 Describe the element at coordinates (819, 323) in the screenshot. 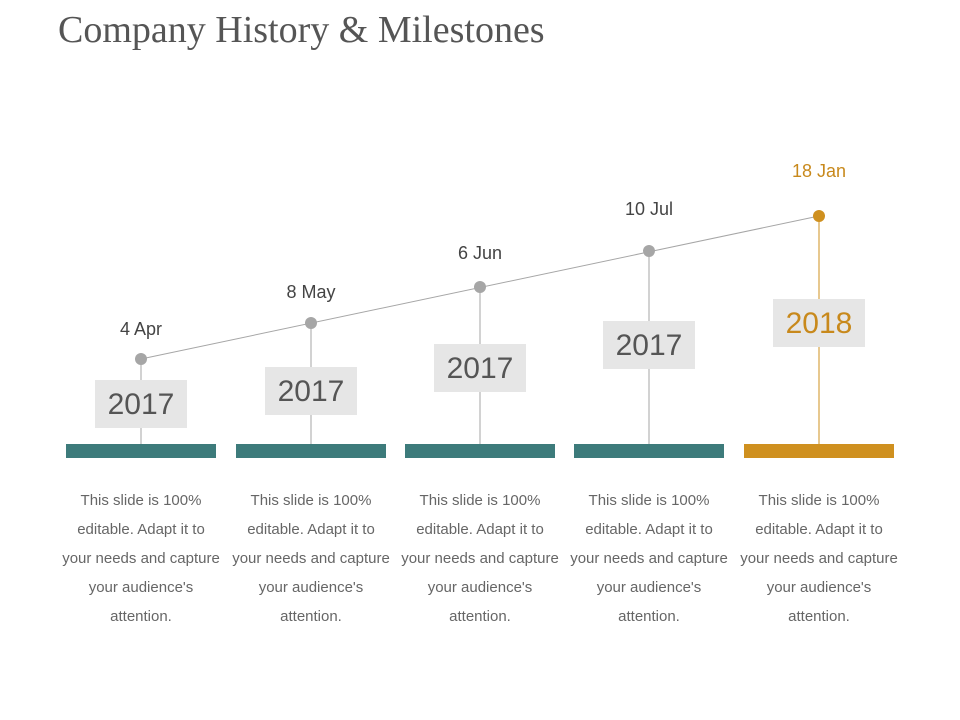

I see `milestone-year-label: 2018` at that location.